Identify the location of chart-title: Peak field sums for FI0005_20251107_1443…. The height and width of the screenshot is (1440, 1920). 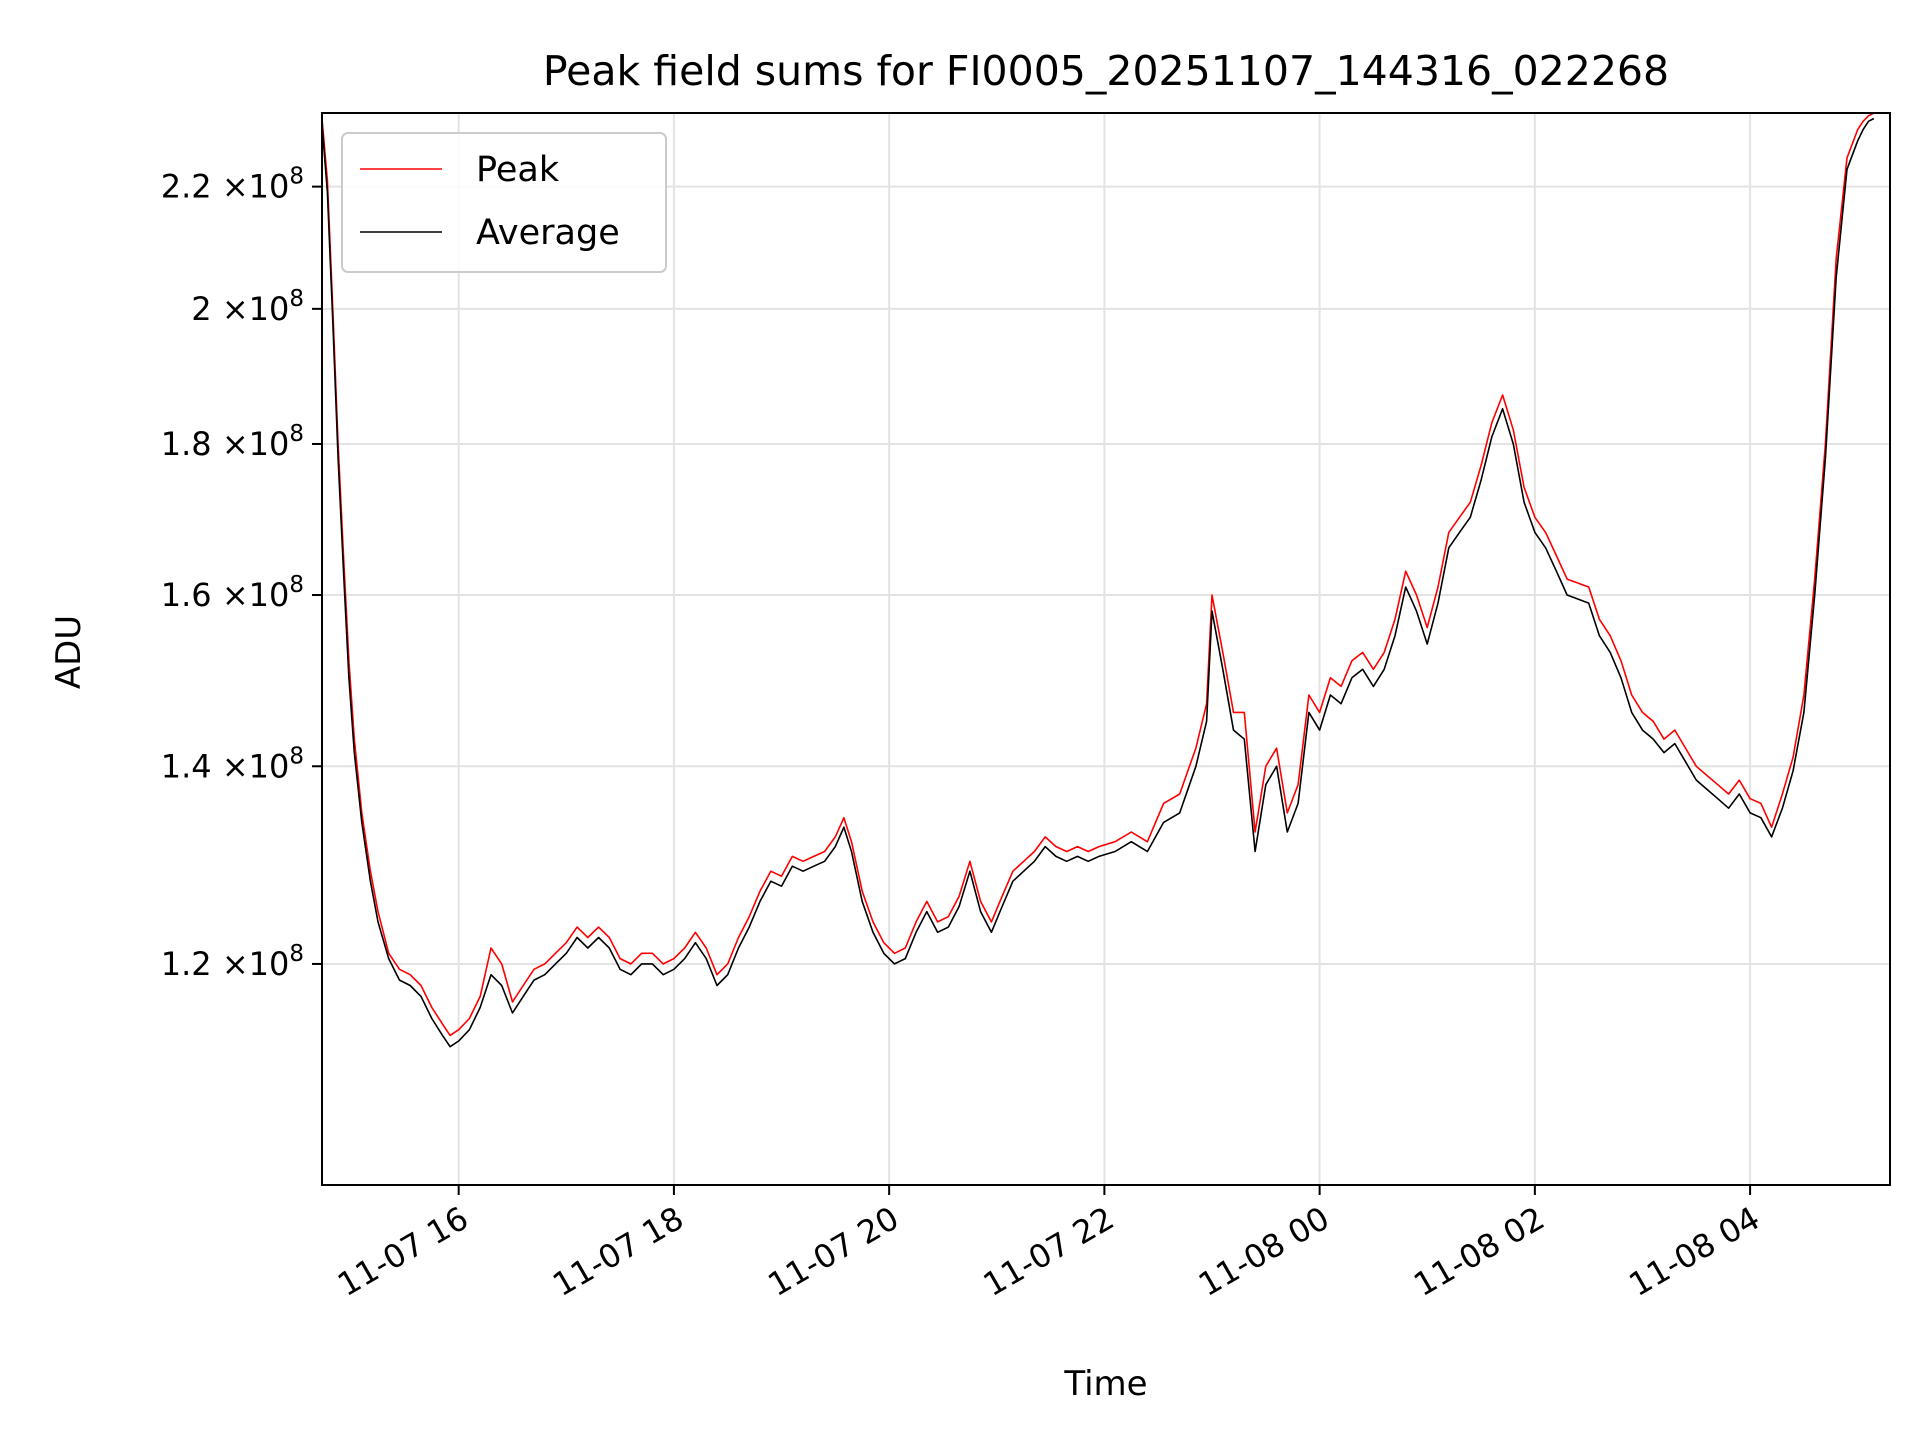
(1106, 71).